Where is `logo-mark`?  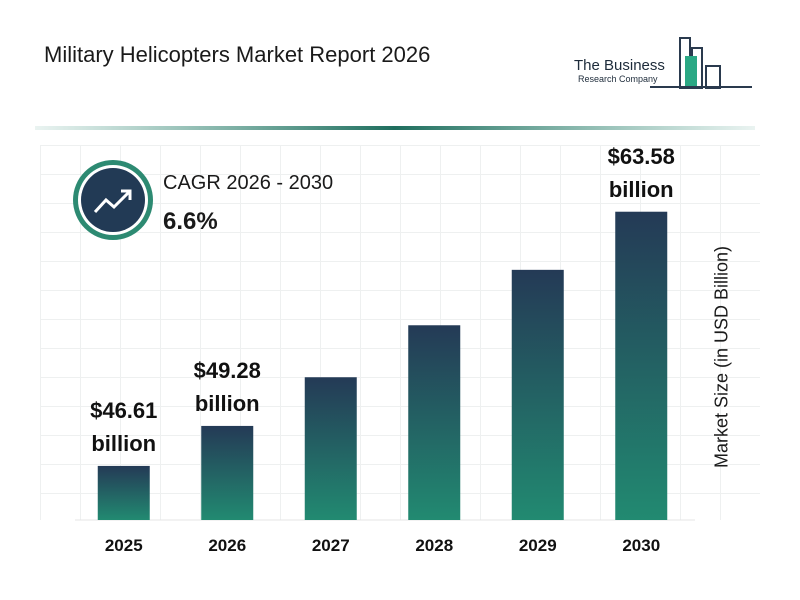
logo-mark is located at coordinates (701, 63).